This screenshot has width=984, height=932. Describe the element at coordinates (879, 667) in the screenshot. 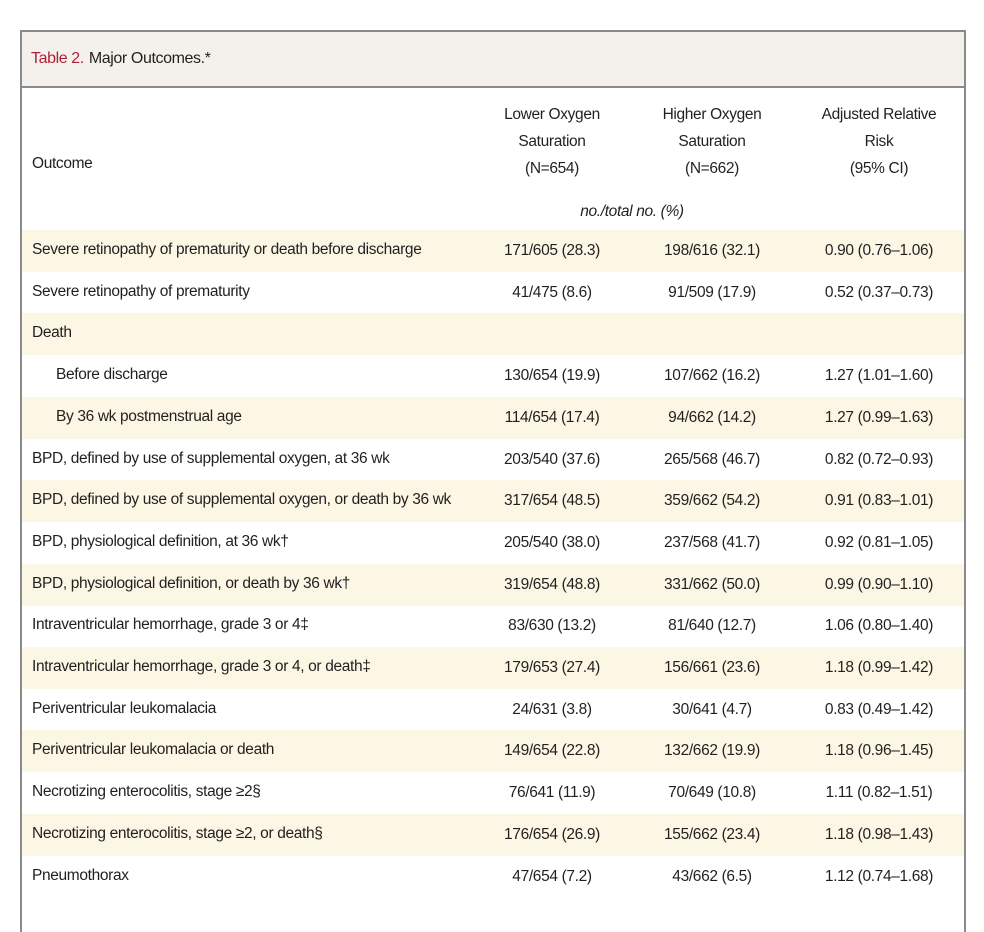

I see `value-cell: 1.18 (0.99–1.42)` at that location.